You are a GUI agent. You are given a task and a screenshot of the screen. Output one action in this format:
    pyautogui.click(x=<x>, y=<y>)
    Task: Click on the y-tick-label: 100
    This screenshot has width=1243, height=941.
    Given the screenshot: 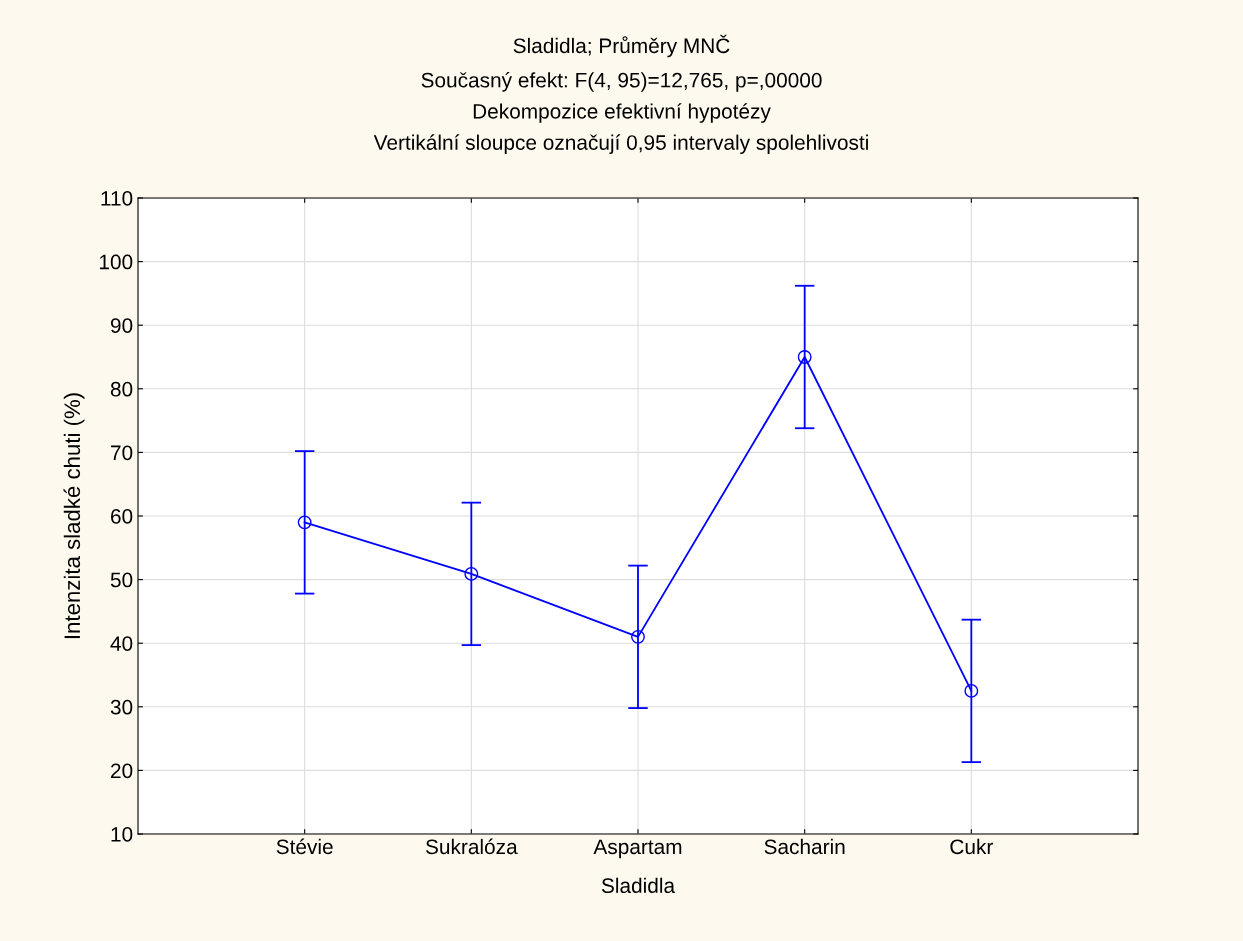 What is the action you would take?
    pyautogui.click(x=116, y=262)
    